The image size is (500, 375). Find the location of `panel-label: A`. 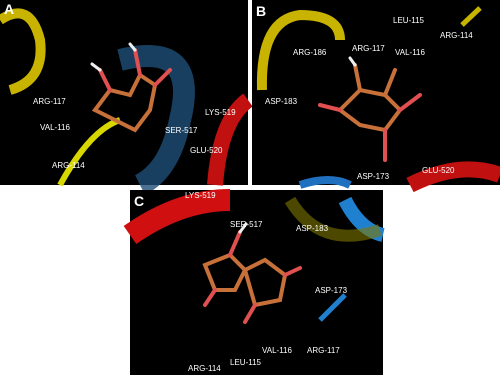

panel-label: A is located at coordinates (9, 9).